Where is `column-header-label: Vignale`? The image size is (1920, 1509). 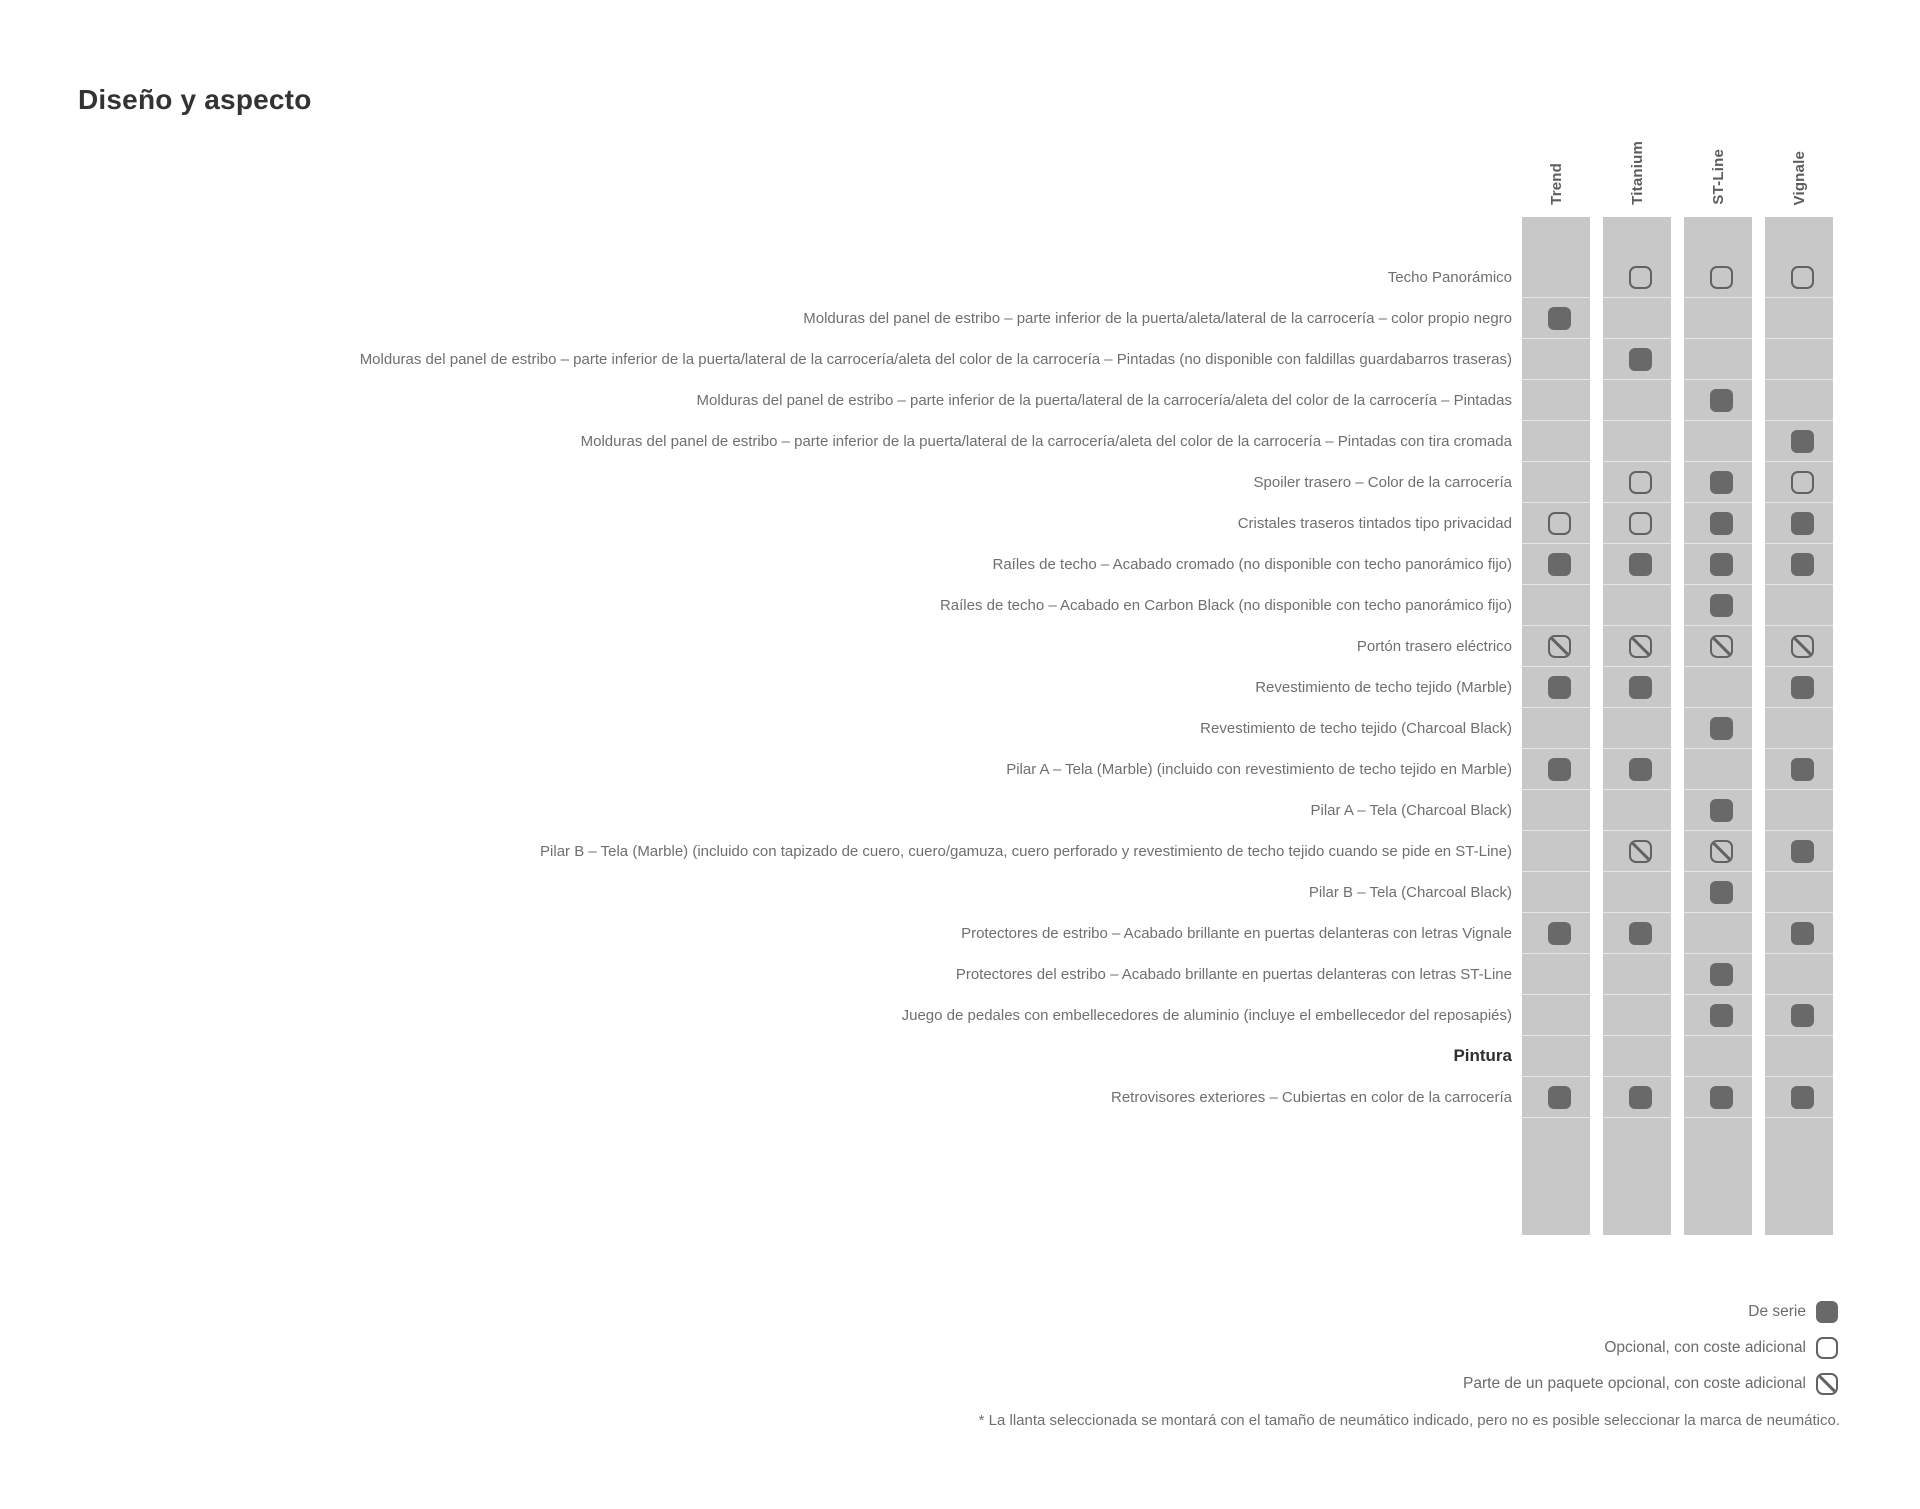 column-header-label: Vignale is located at coordinates (1799, 177).